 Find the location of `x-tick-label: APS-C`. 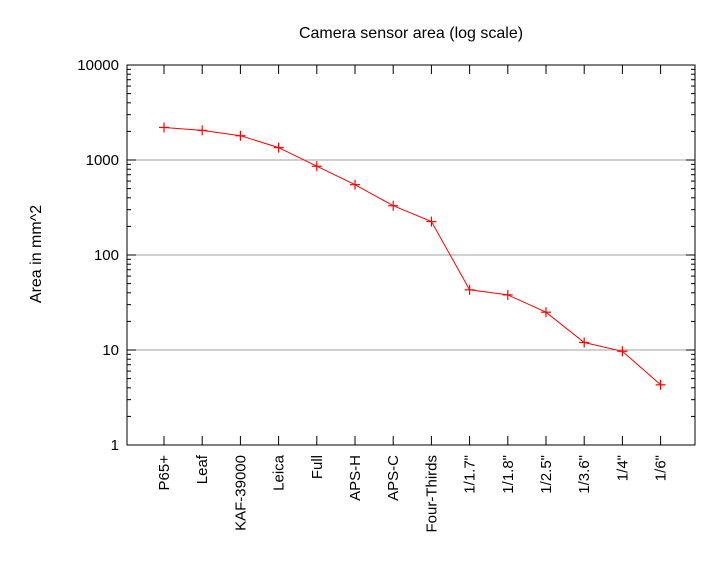

x-tick-label: APS-C is located at coordinates (393, 478).